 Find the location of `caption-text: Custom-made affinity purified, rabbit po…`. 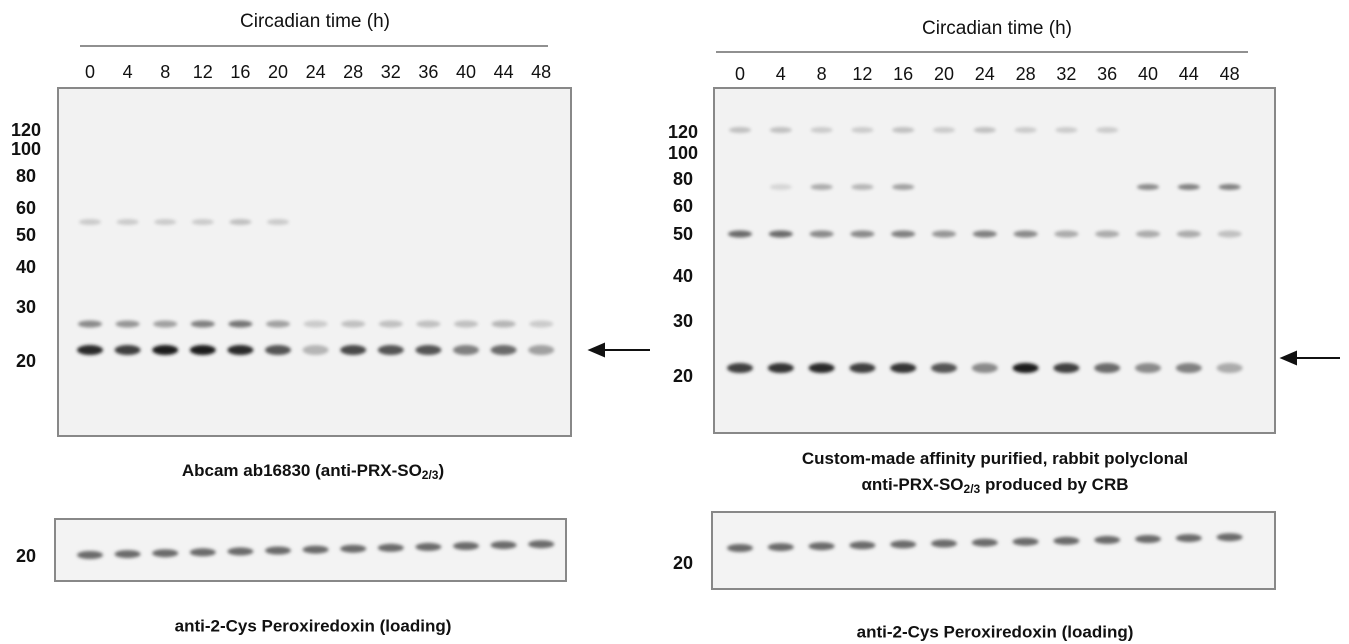

caption-text: Custom-made affinity purified, rabbit po… is located at coordinates (995, 458).